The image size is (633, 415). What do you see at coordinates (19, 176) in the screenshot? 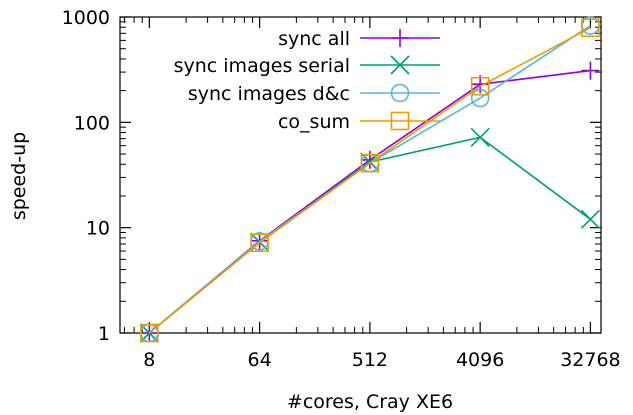
I see `y-axis-title: speed-up` at bounding box center [19, 176].